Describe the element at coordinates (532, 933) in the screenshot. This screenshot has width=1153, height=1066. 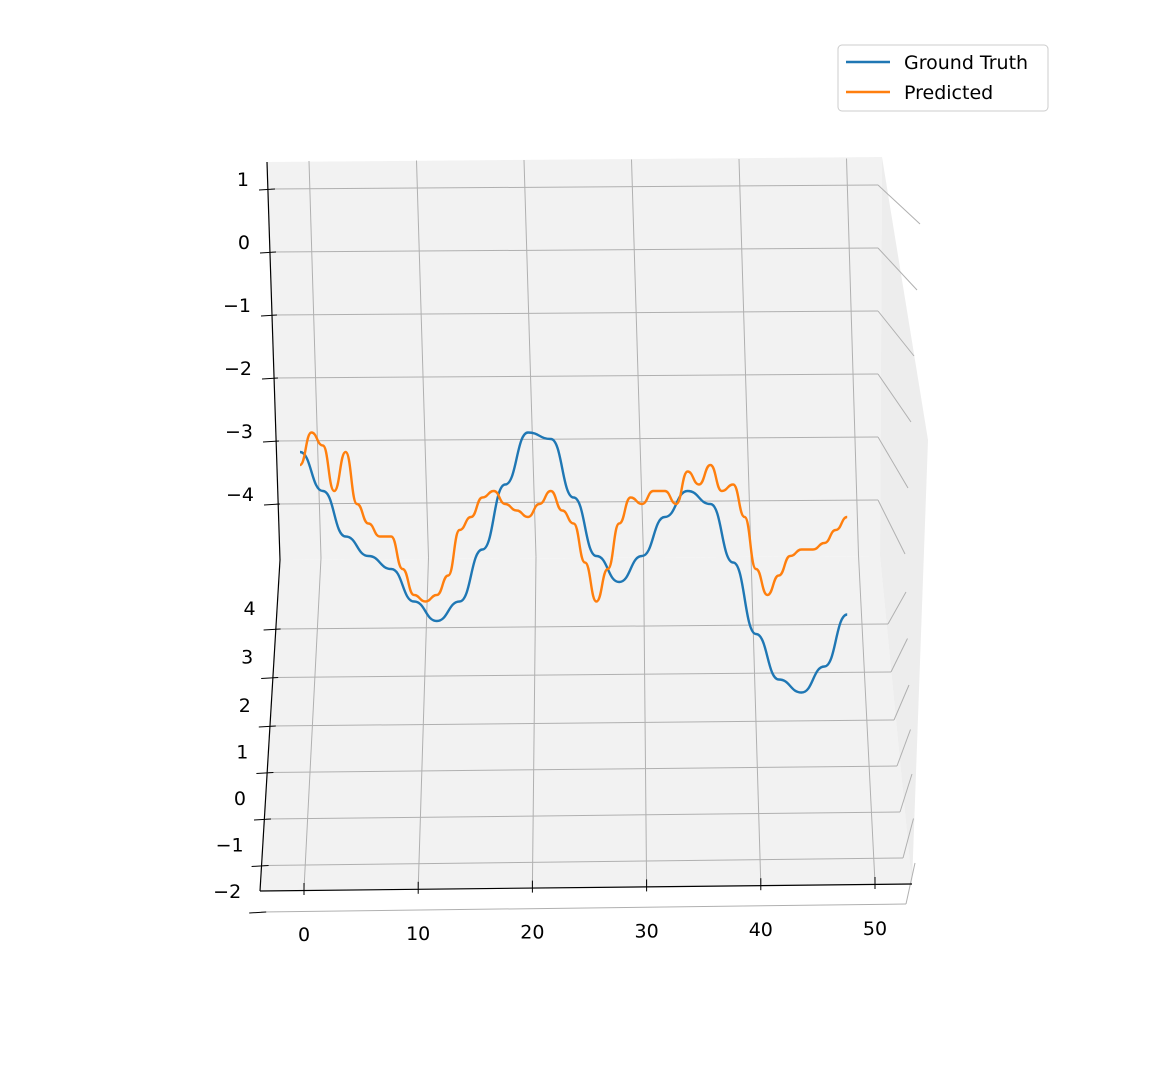
I see `x-tick-label-2: 20` at that location.